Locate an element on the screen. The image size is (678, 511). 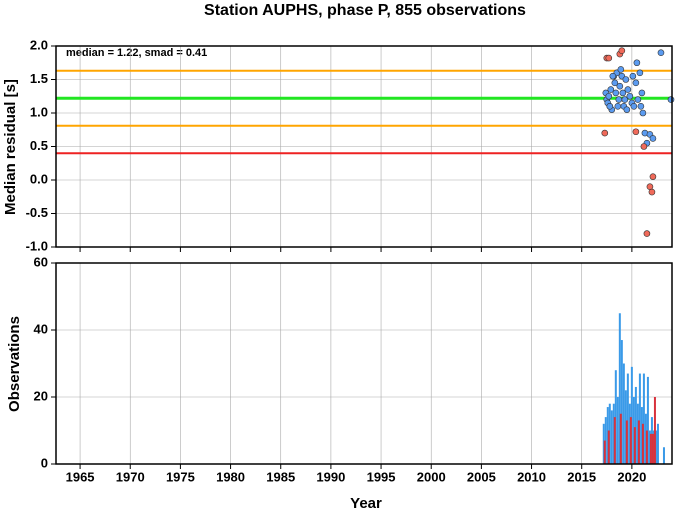
y-tick-label: 60 is located at coordinates (41, 261).